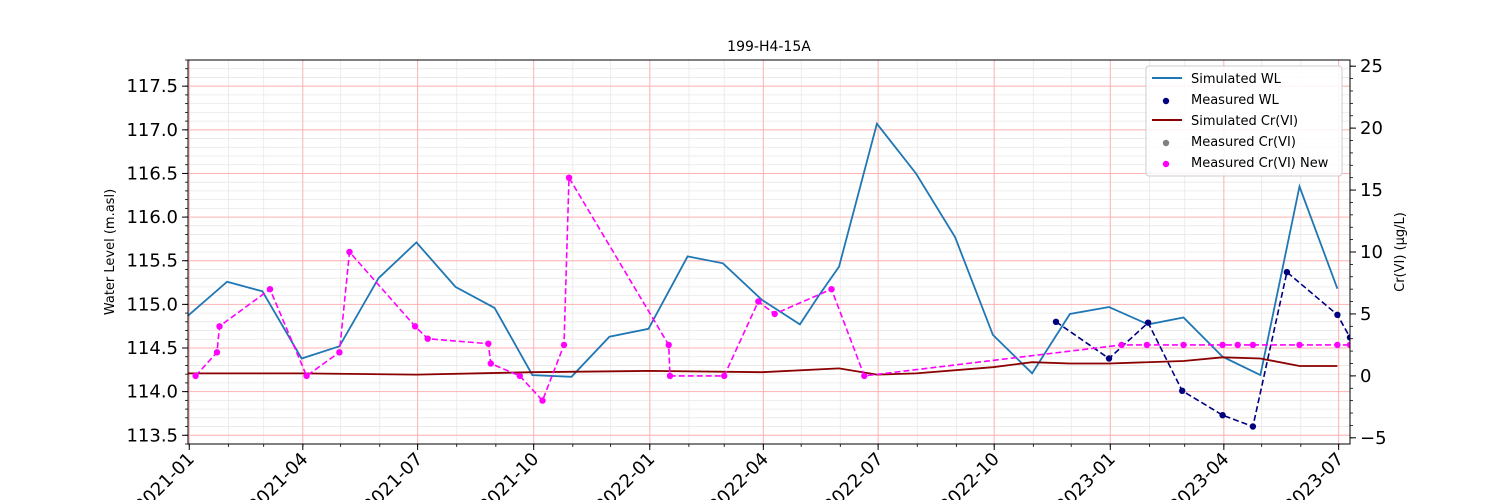 This screenshot has width=1500, height=500. I want to click on legend-label: Simulated Cr(VI), so click(1244, 121).